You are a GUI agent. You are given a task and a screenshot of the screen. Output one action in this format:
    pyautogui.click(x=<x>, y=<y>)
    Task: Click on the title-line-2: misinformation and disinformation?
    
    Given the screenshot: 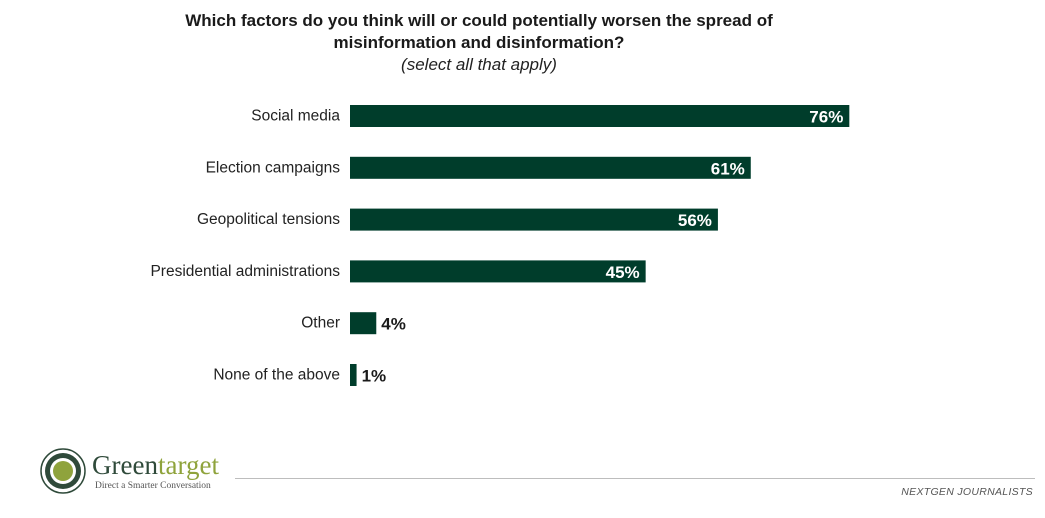 What is the action you would take?
    pyautogui.click(x=479, y=42)
    